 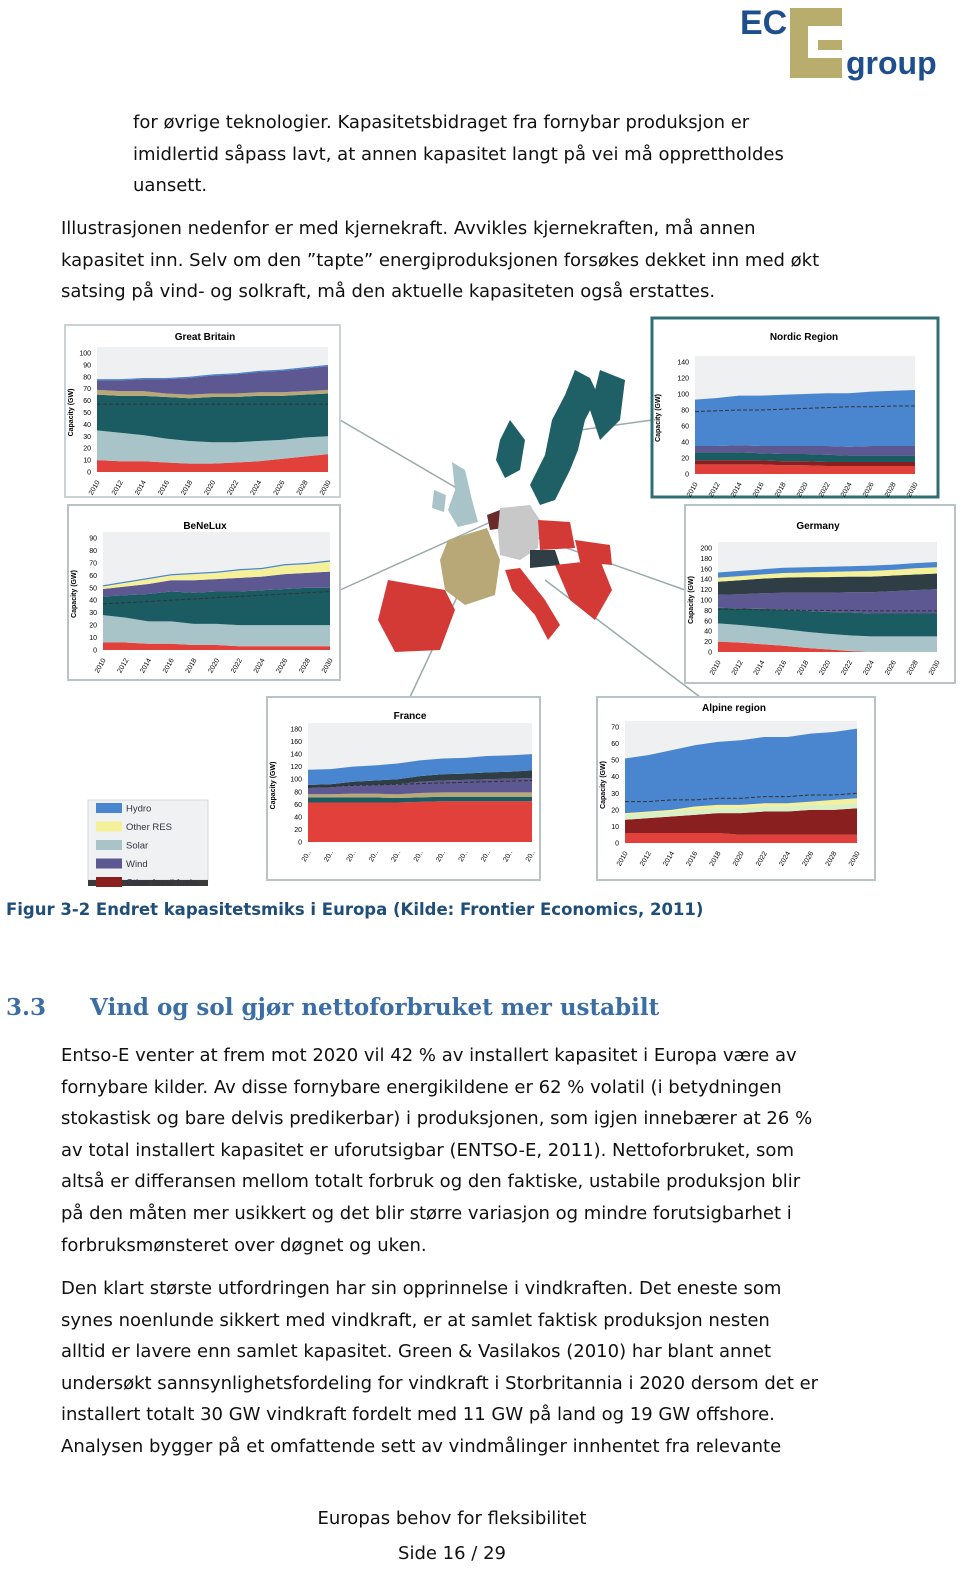 What do you see at coordinates (615, 794) in the screenshot?
I see `y-tick-label: 30` at bounding box center [615, 794].